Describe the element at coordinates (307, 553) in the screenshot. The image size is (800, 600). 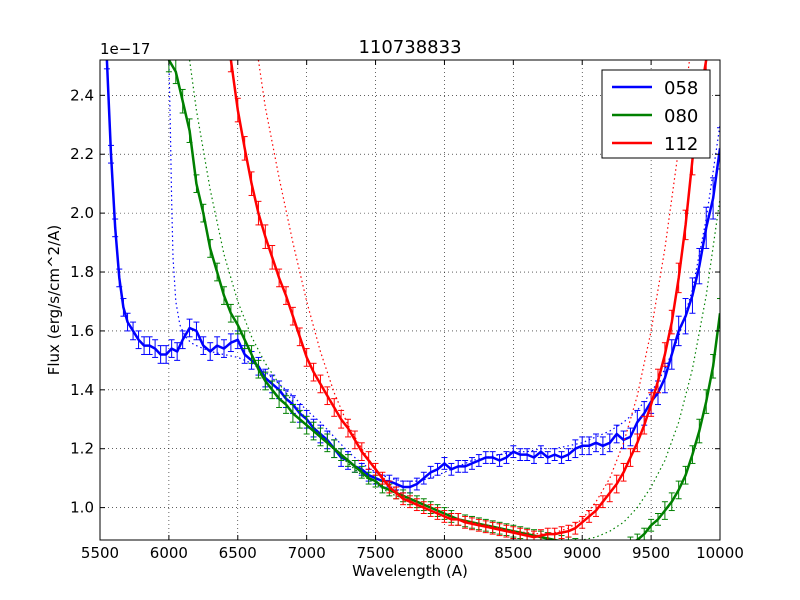
I see `x-tick-label: 7000` at that location.